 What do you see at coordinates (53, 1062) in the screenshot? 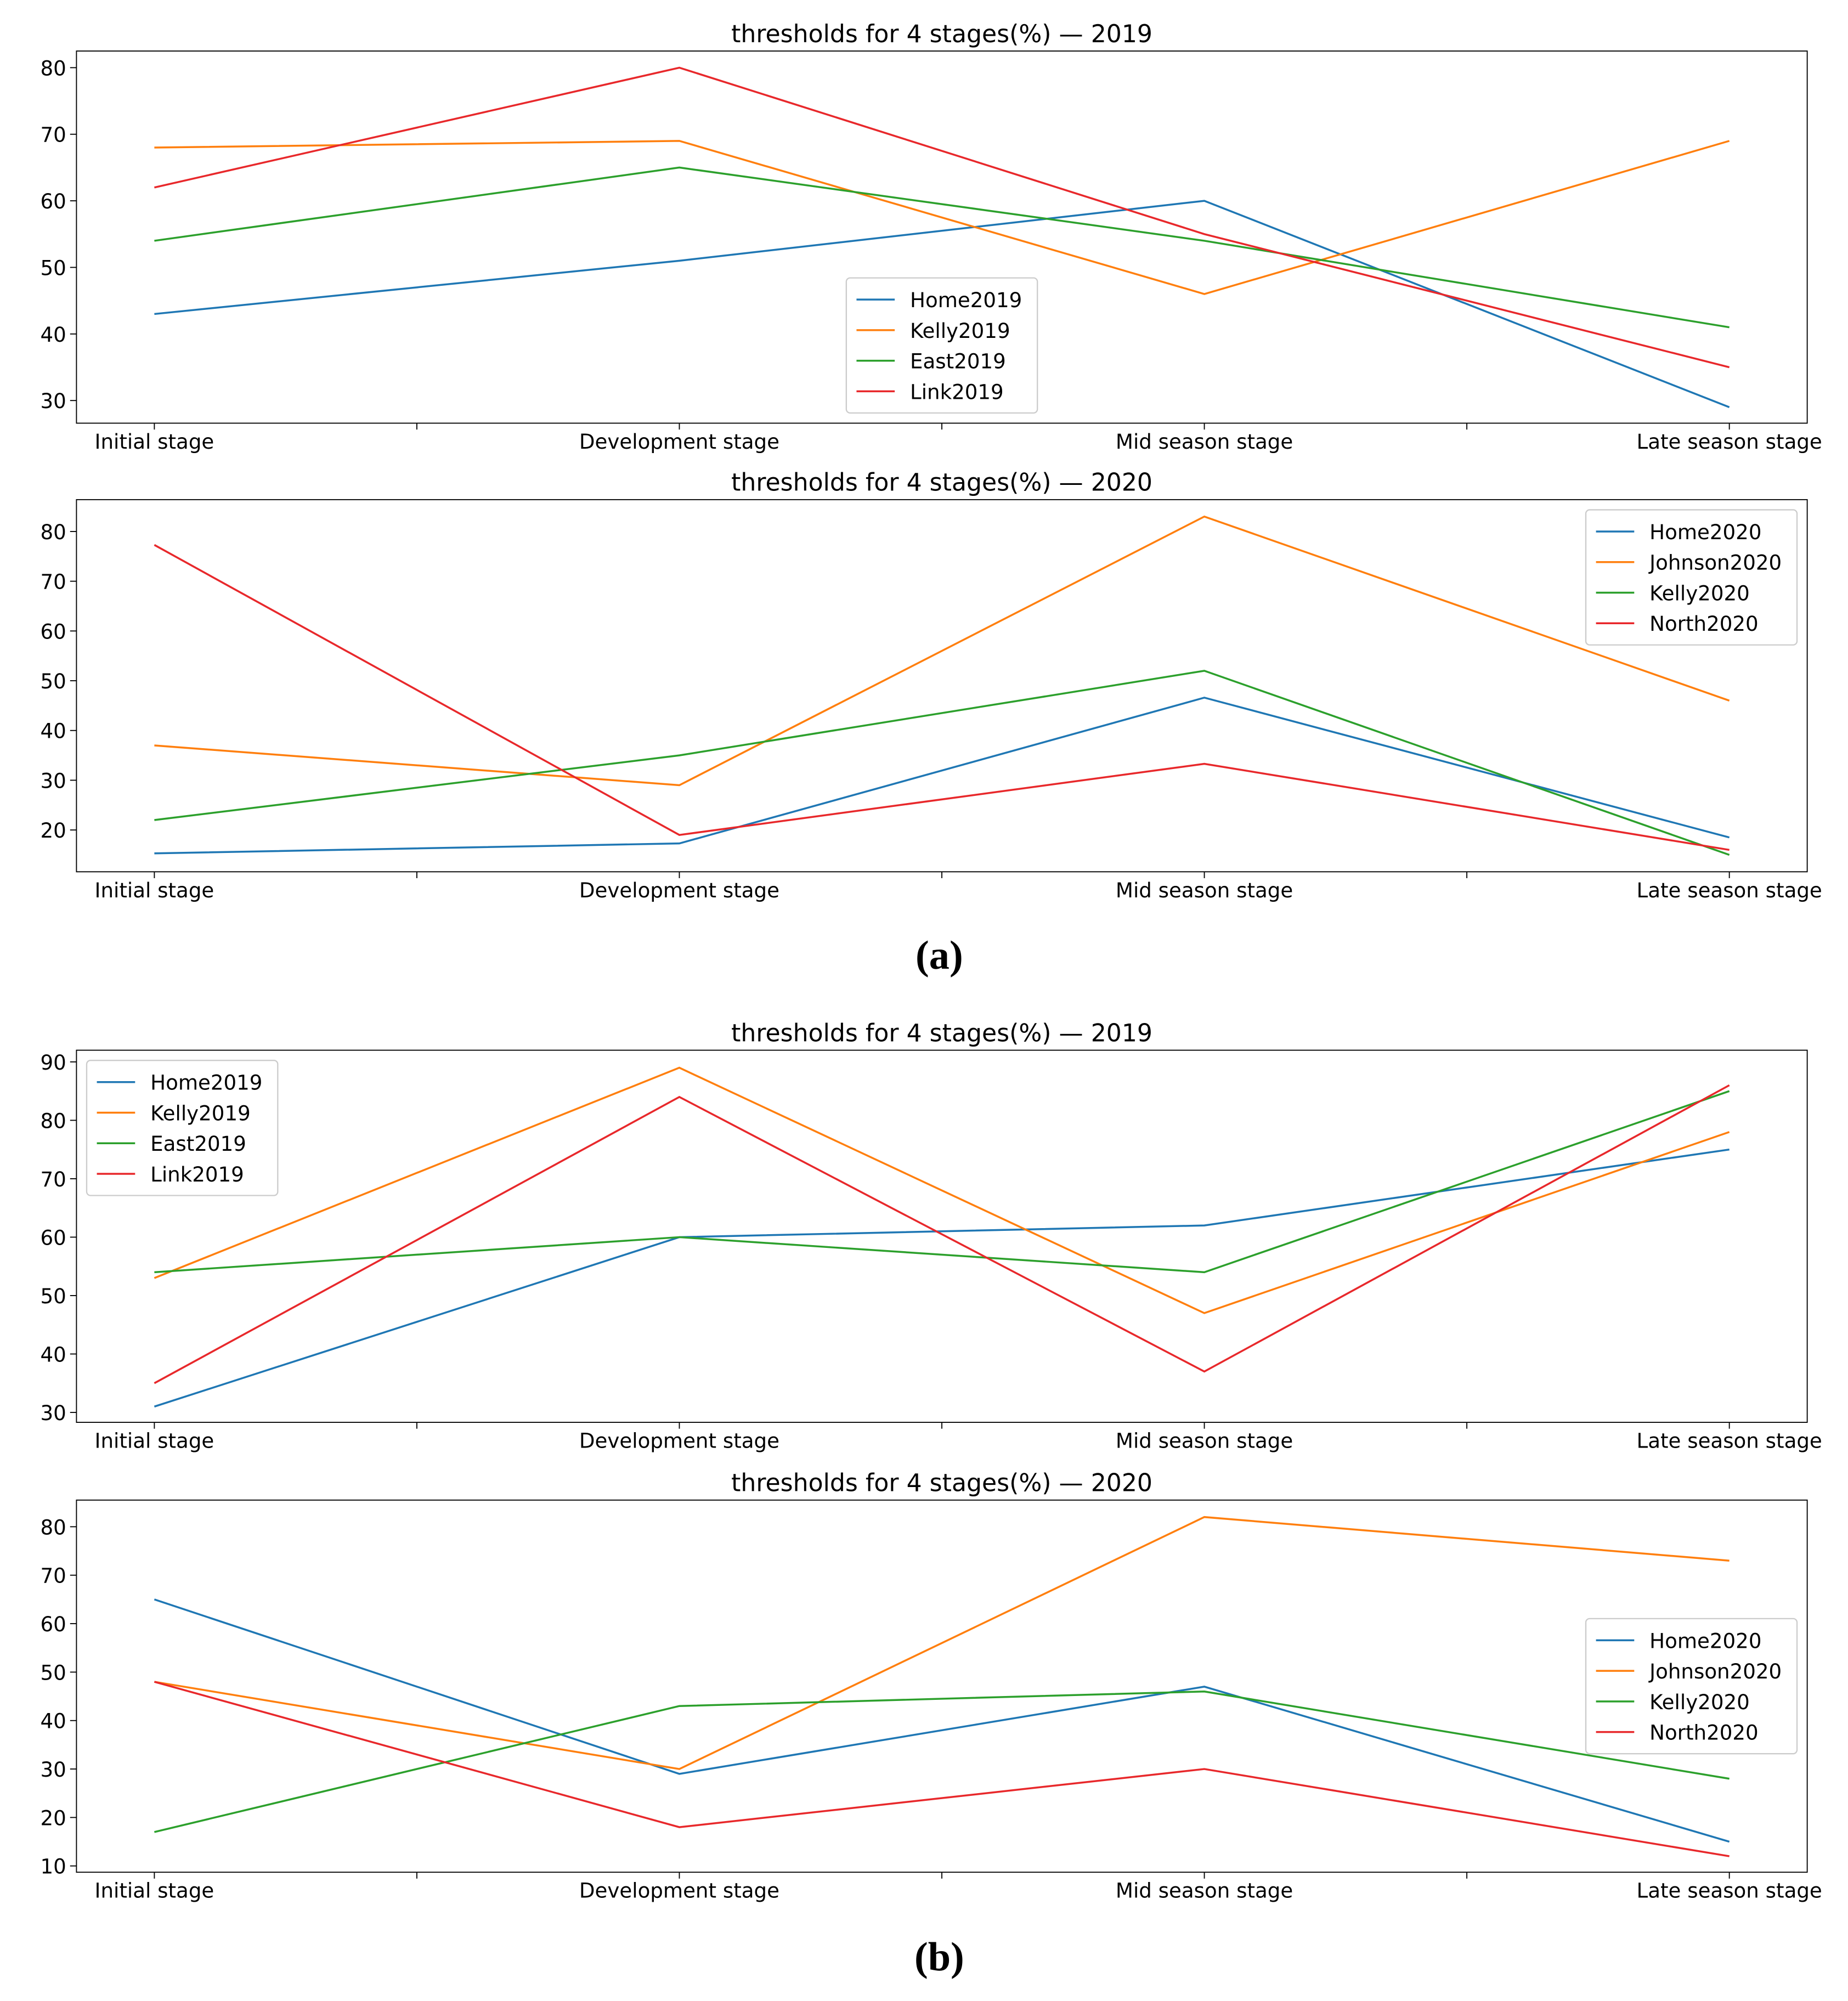
I see `y-tick-label: 90` at bounding box center [53, 1062].